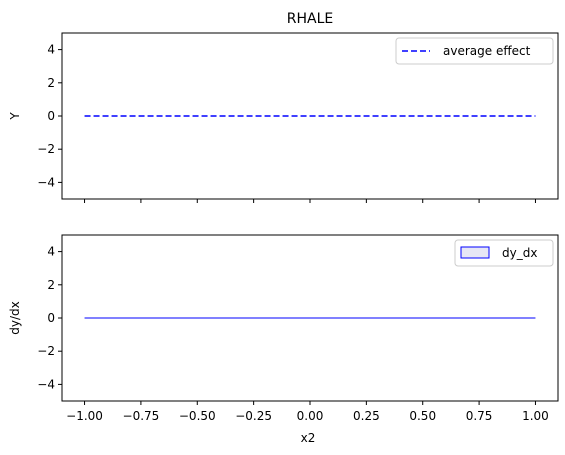 Image resolution: width=565 pixels, height=455 pixels. What do you see at coordinates (519, 253) in the screenshot?
I see `bottom-legend-label: dy_dx` at bounding box center [519, 253].